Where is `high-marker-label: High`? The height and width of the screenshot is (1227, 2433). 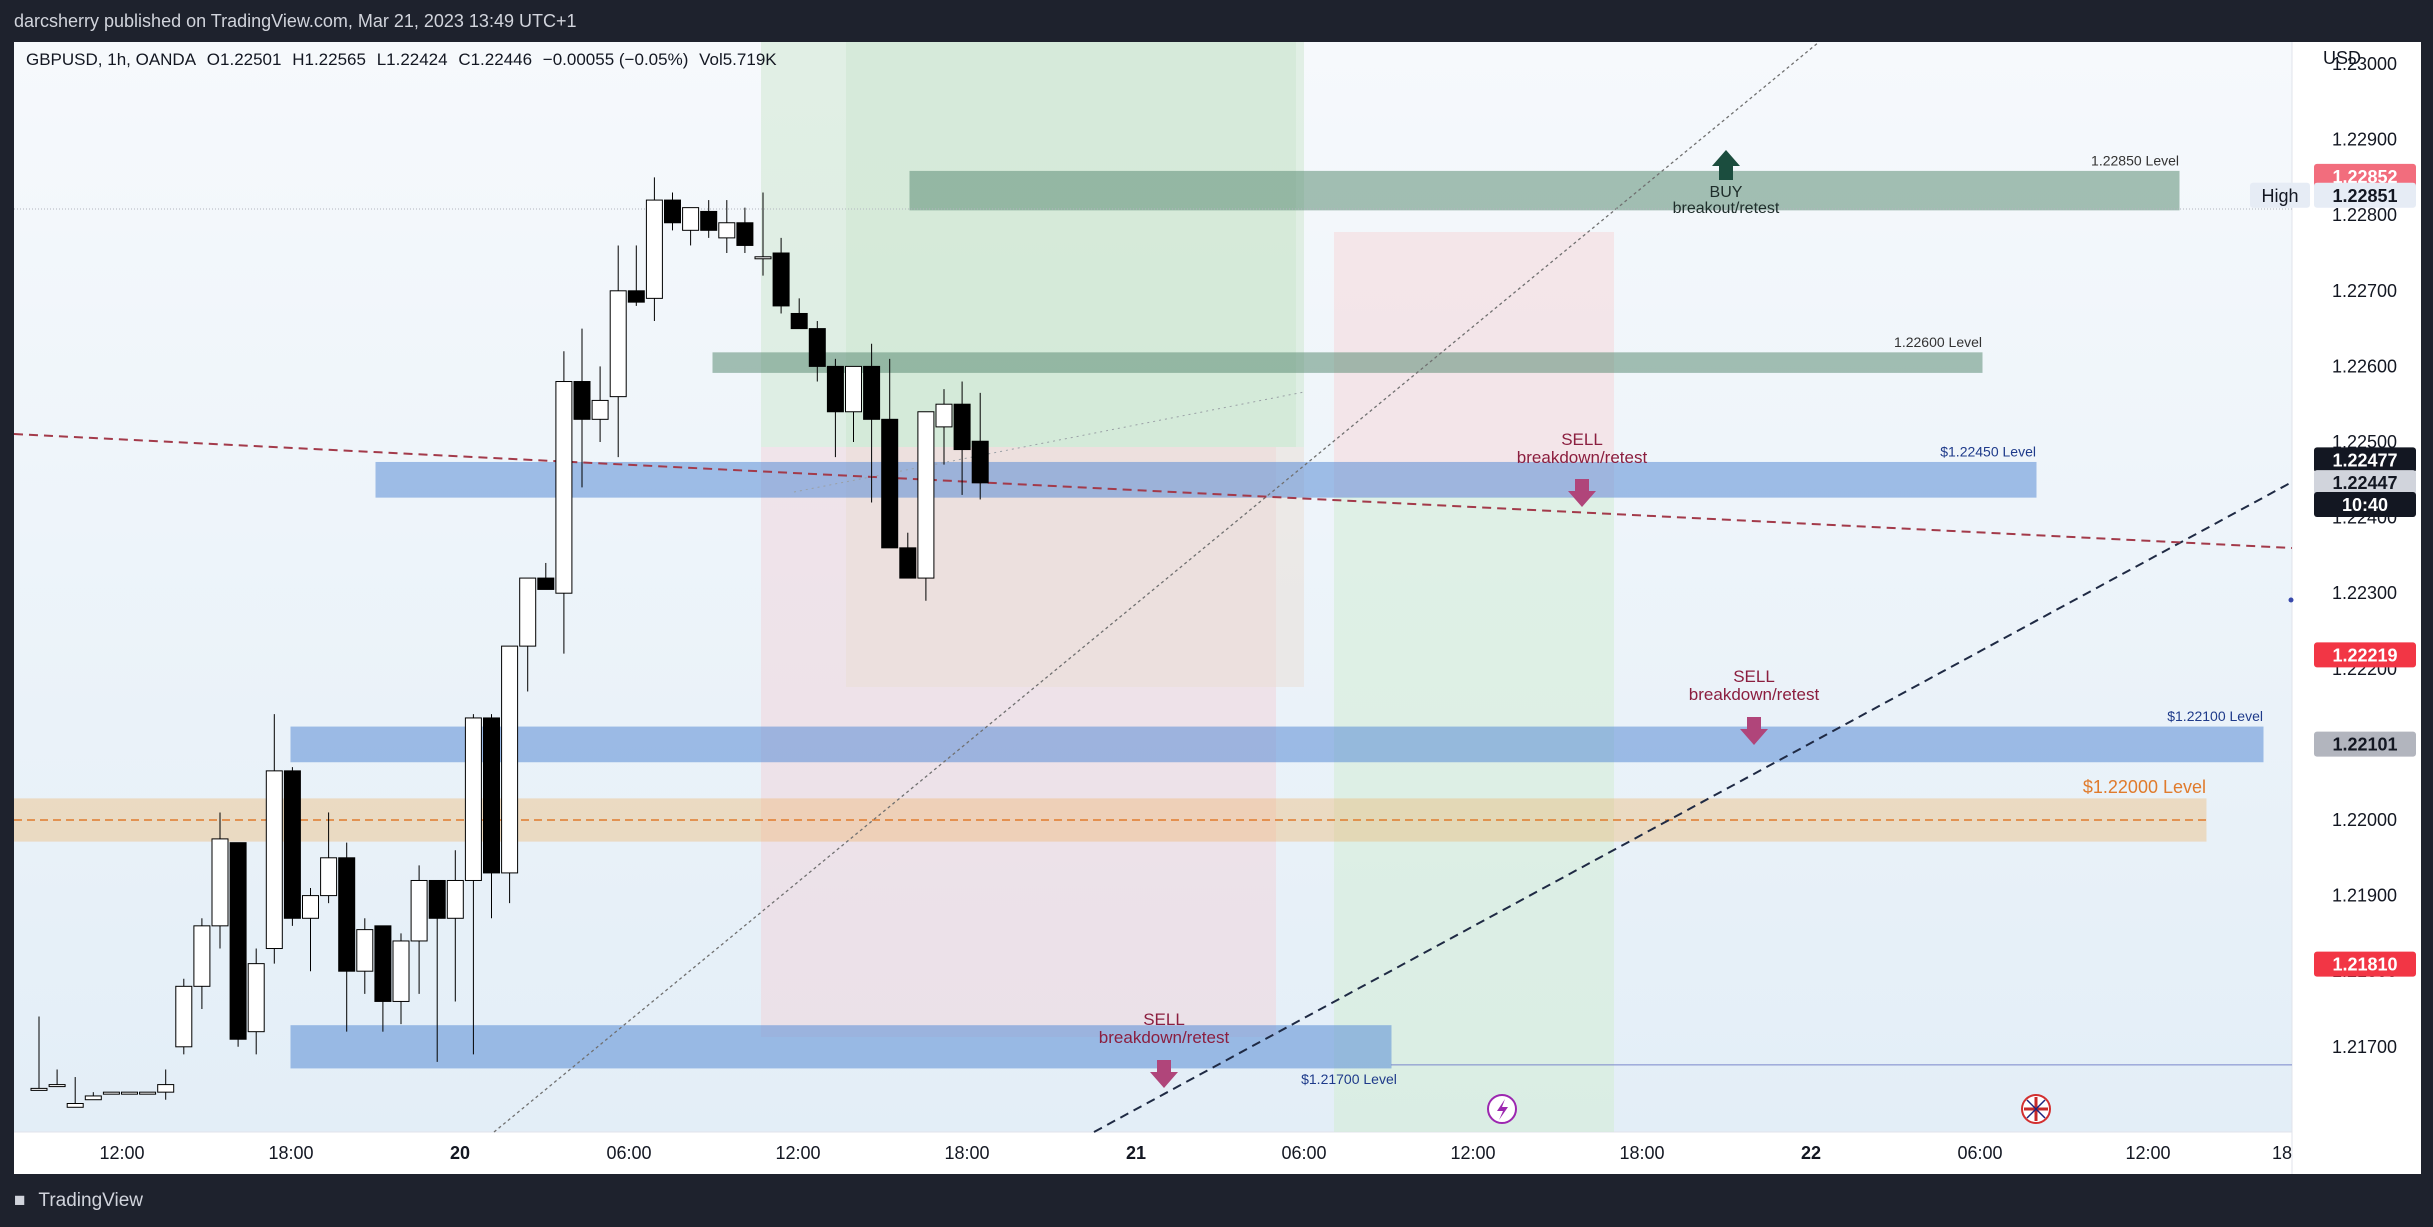
high-marker-label: High is located at coordinates (2279, 196).